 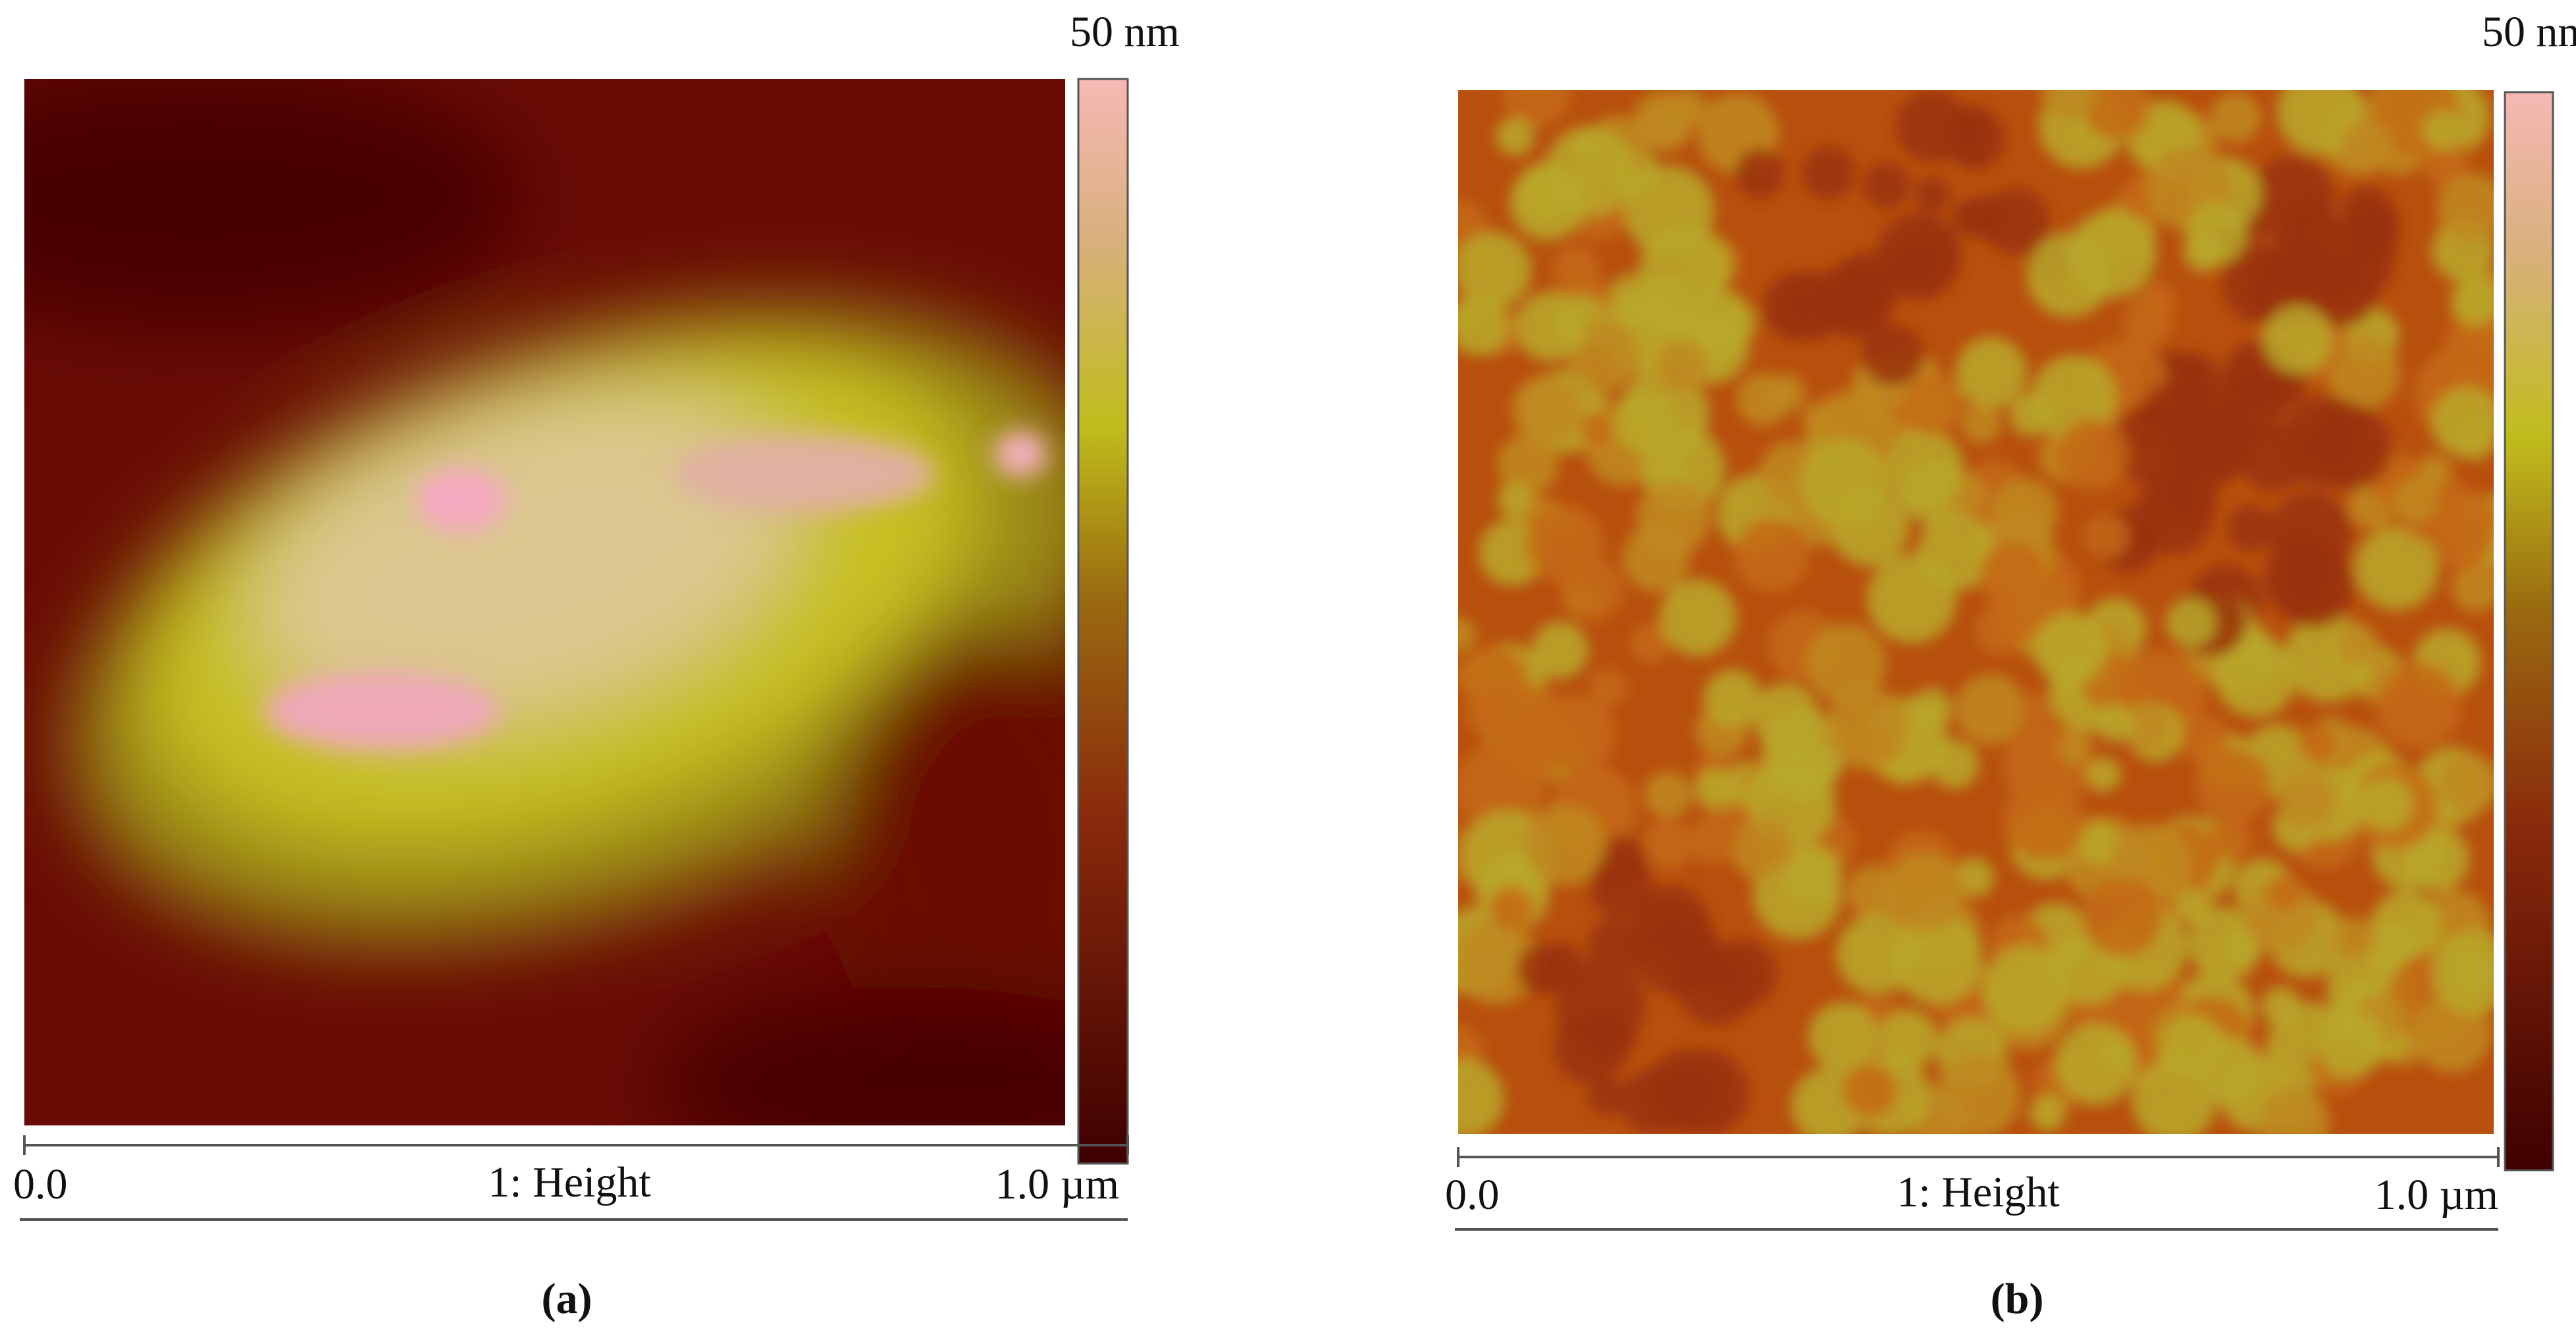 What do you see at coordinates (1057, 1184) in the screenshot?
I see `axis-end-label: 1.0 µm` at bounding box center [1057, 1184].